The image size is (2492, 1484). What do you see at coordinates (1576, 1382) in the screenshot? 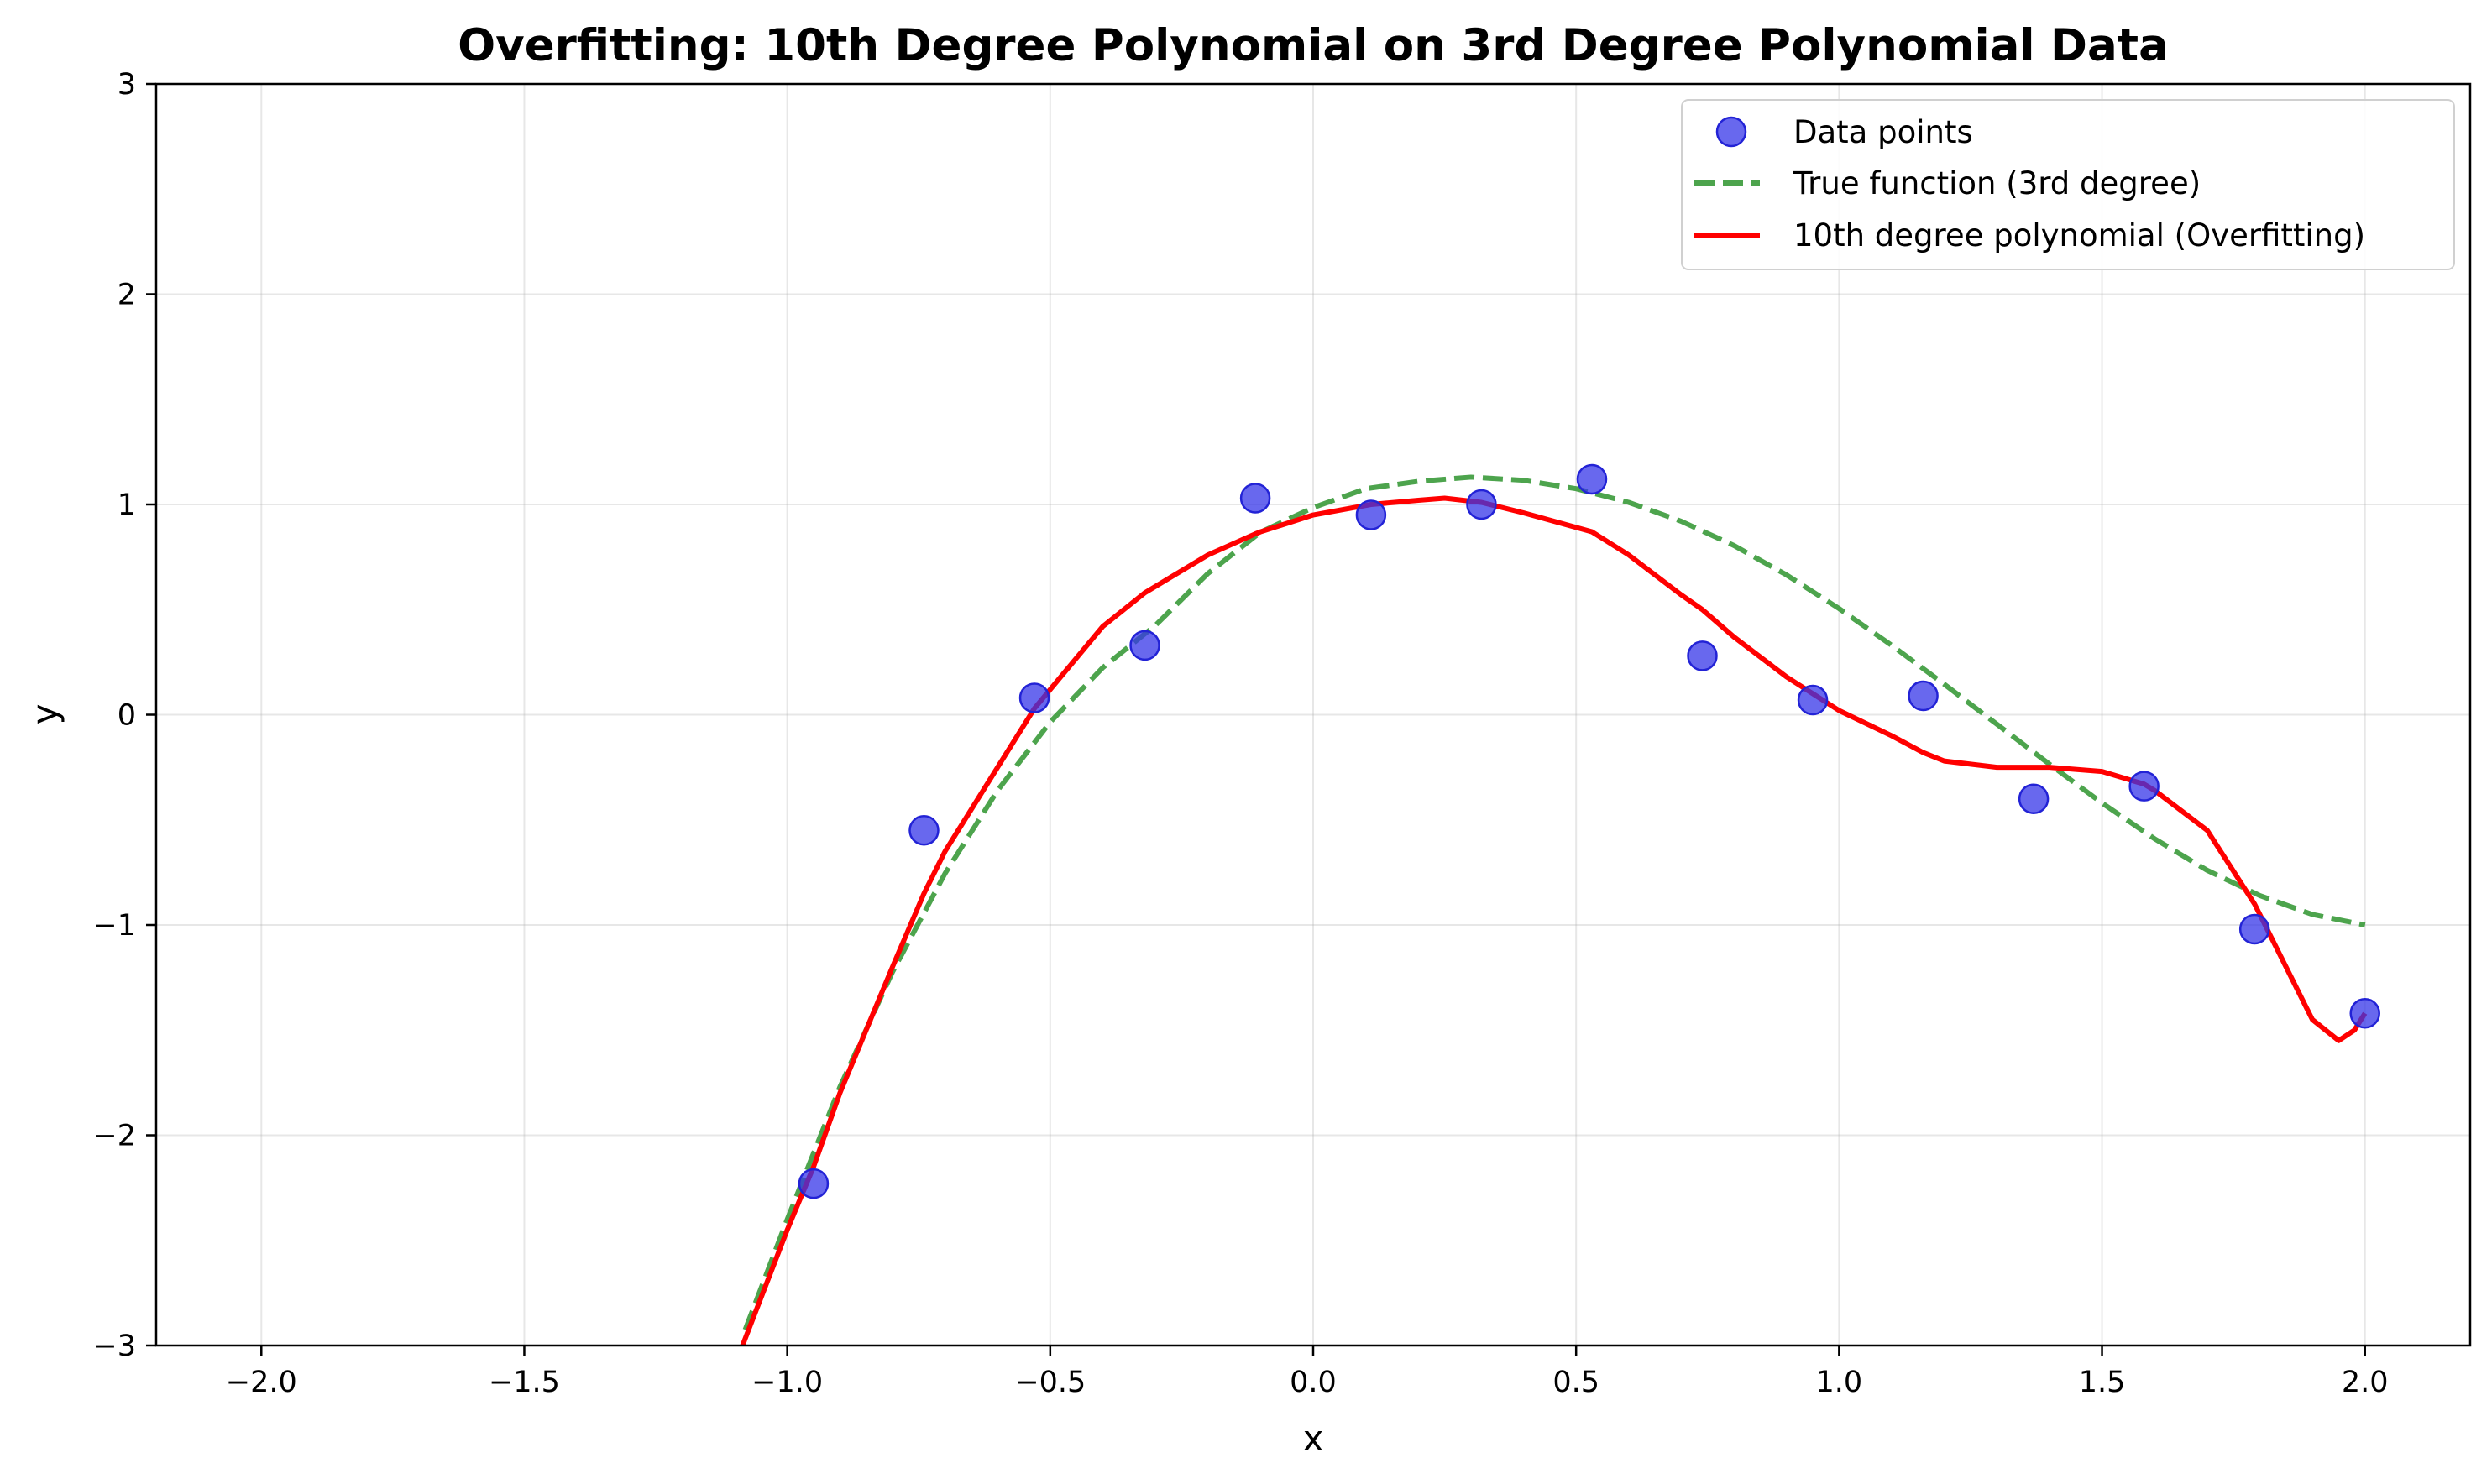
I see `x-tick-label: 0.5` at bounding box center [1576, 1382].